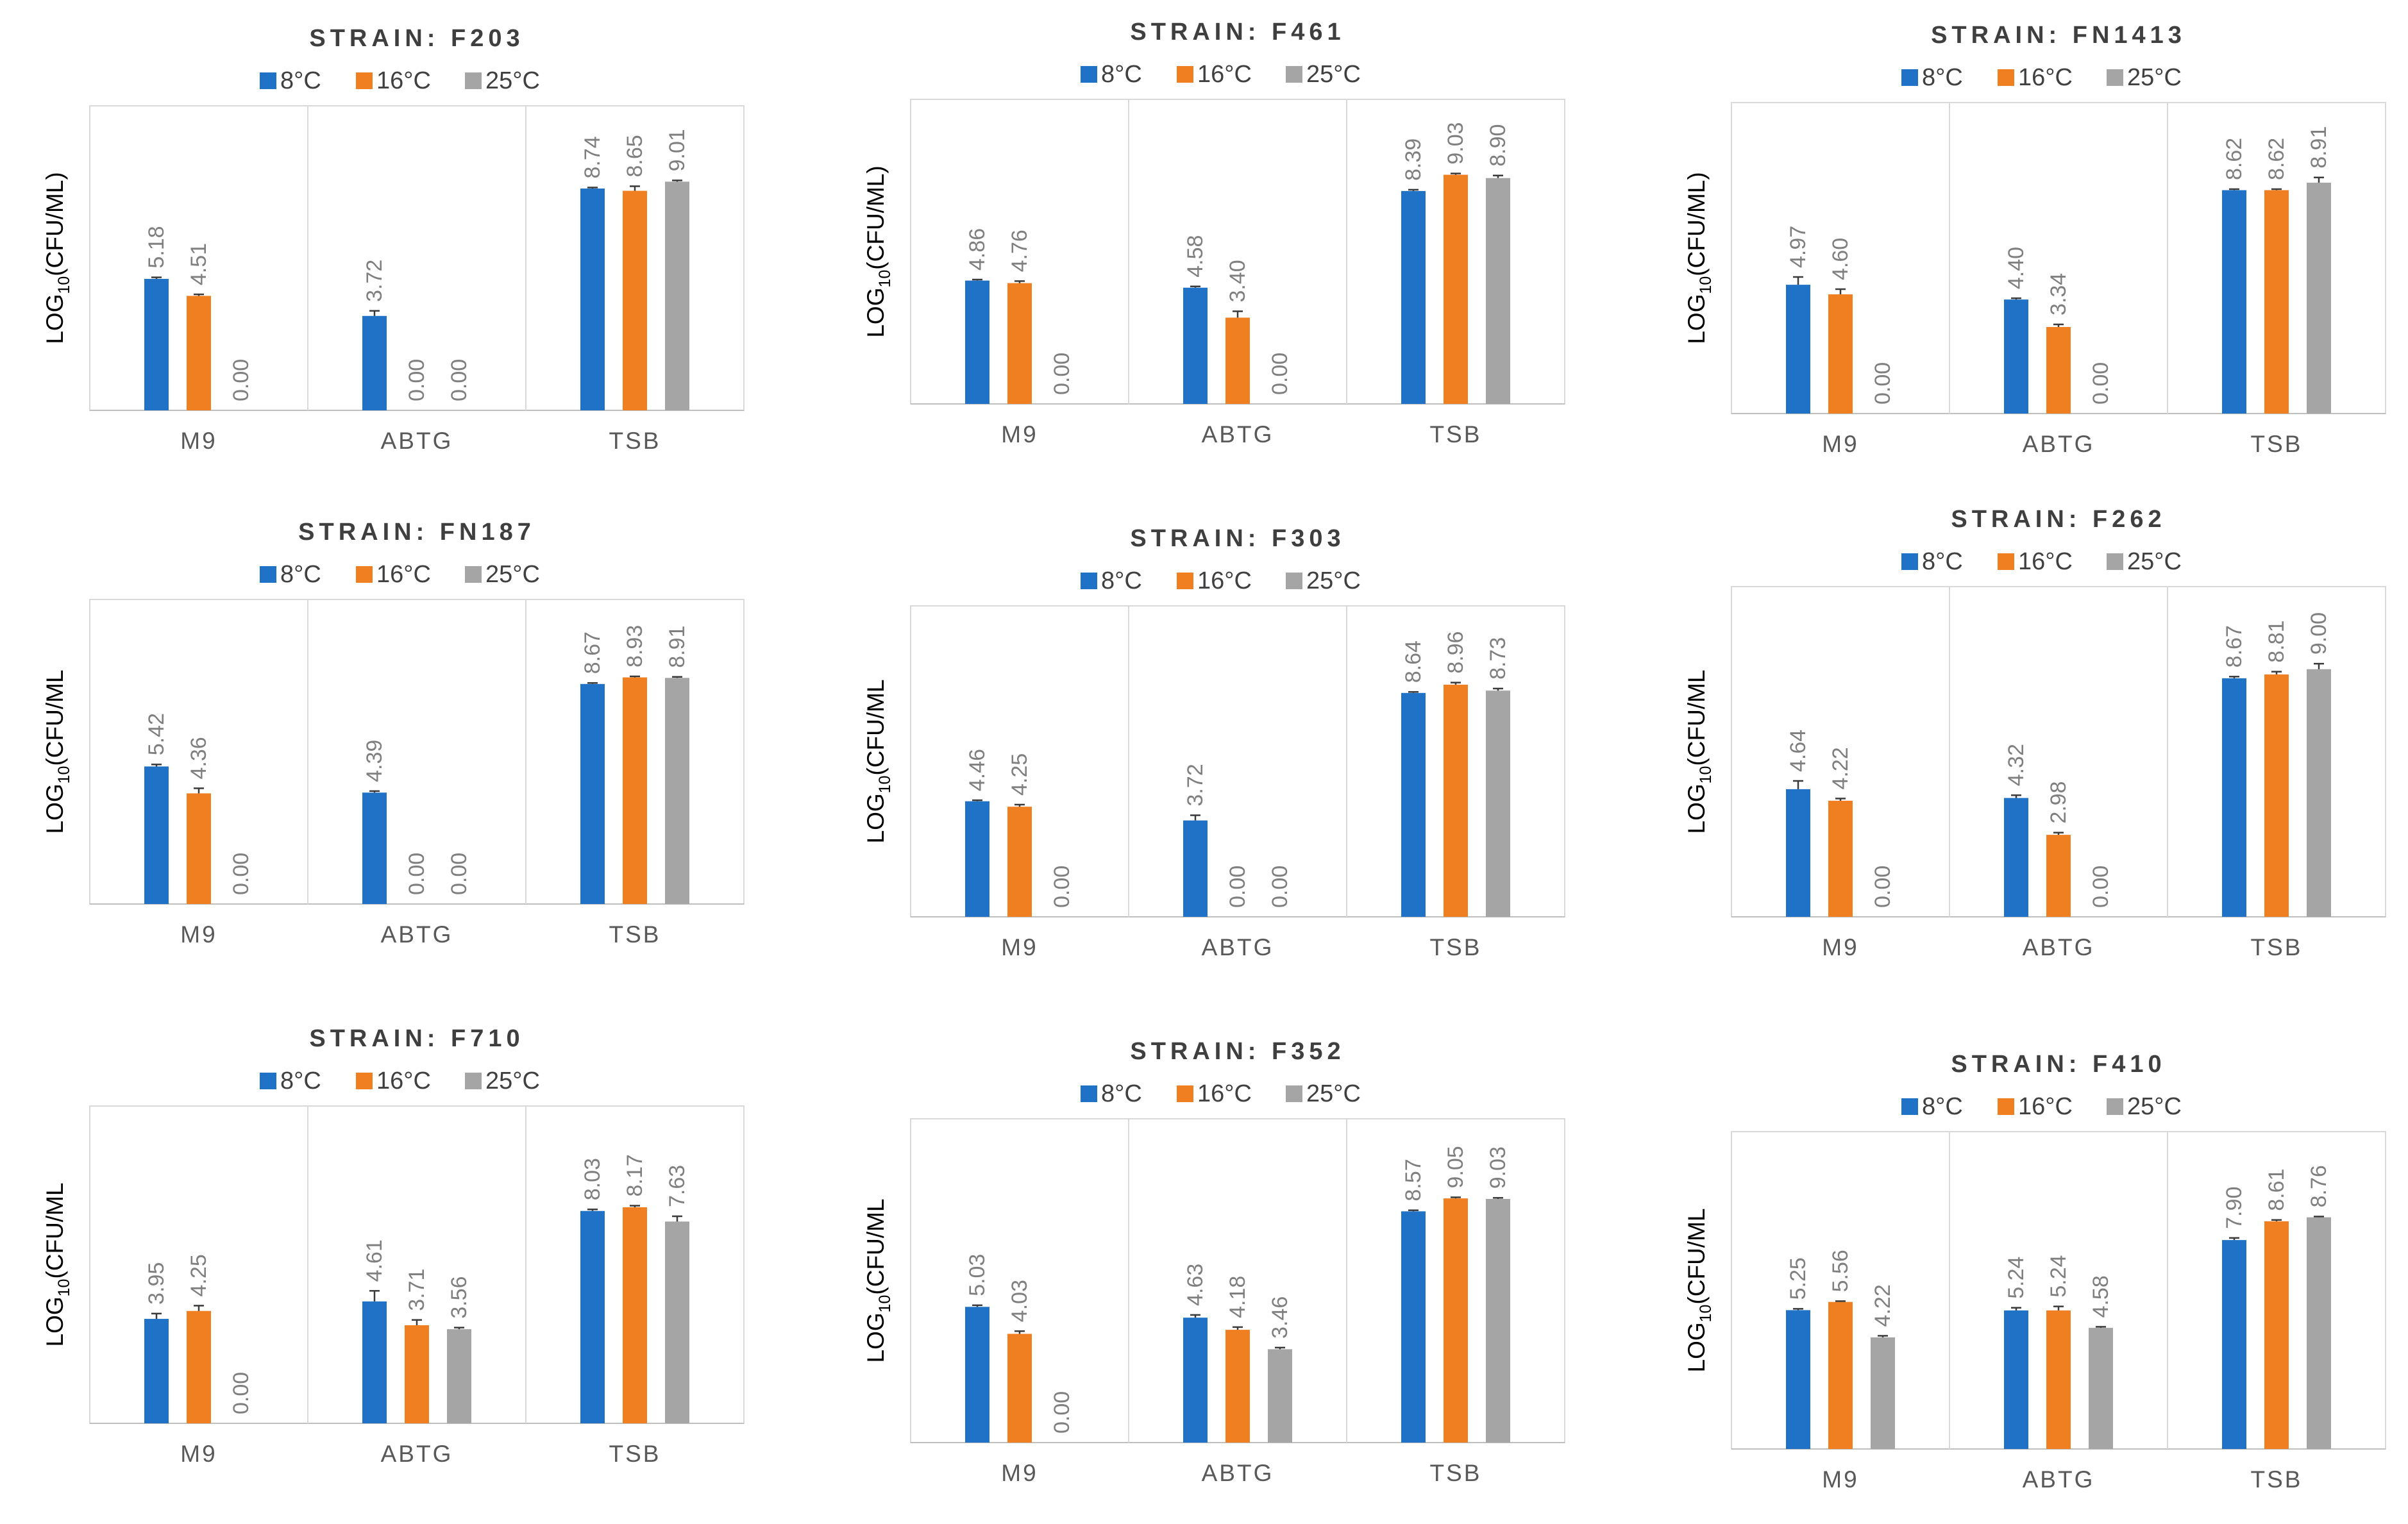 The image size is (2408, 1524). What do you see at coordinates (1413, 662) in the screenshot?
I see `data-label: 8.64` at bounding box center [1413, 662].